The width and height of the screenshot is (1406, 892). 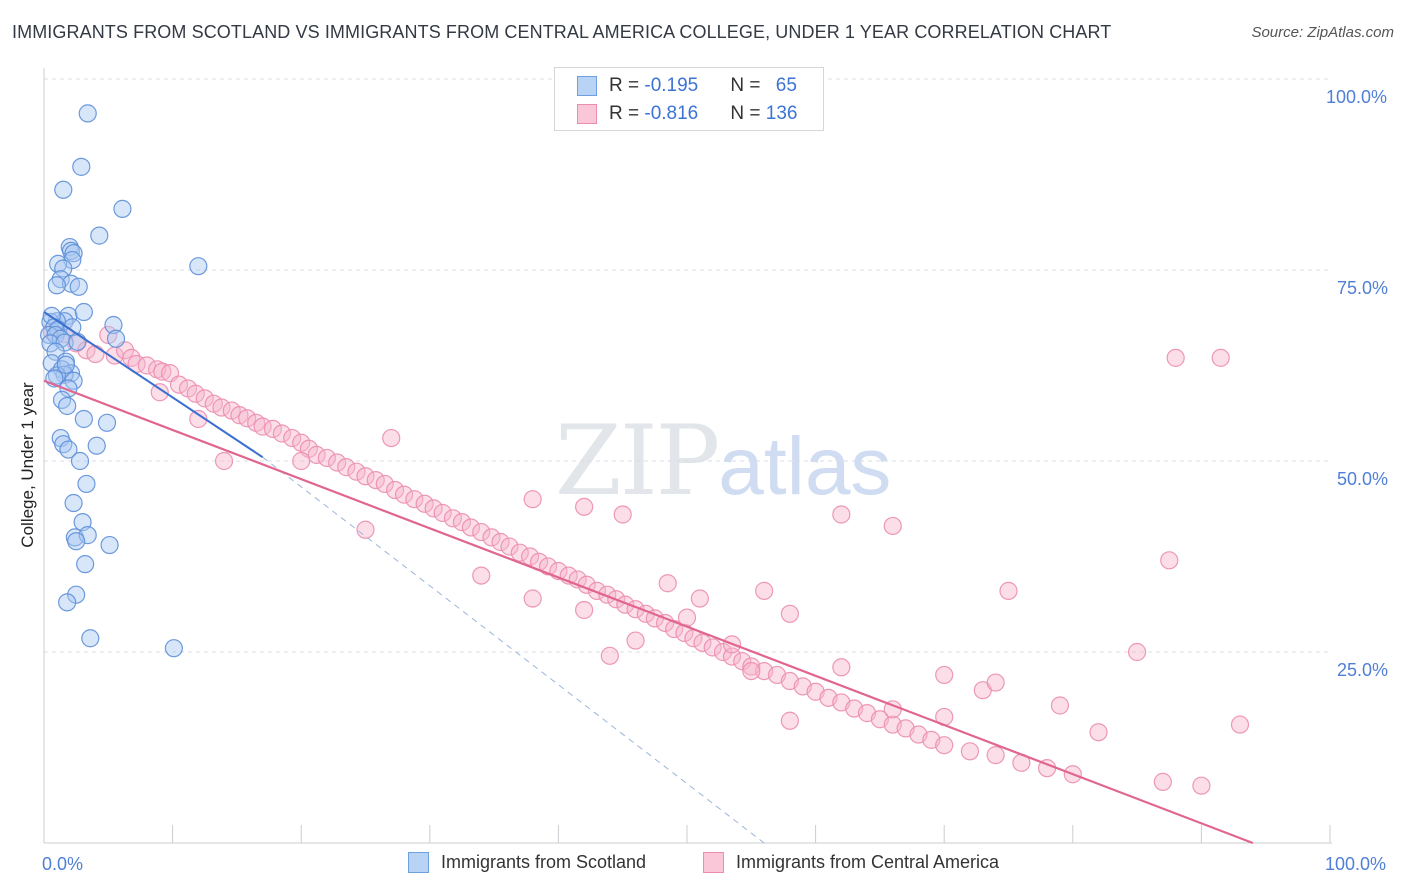 What do you see at coordinates (544, 862) in the screenshot?
I see `bottom-legend-label-scotland: Immigrants from Scotland` at bounding box center [544, 862].